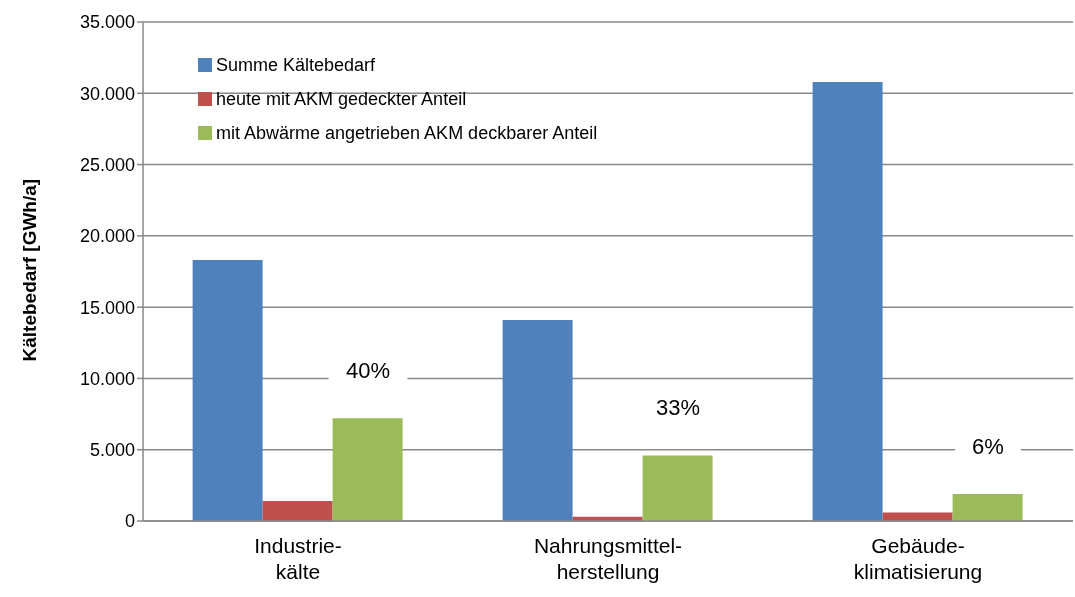  I want to click on legend-label: heute mit AKM gedeckter Anteil, so click(341, 99).